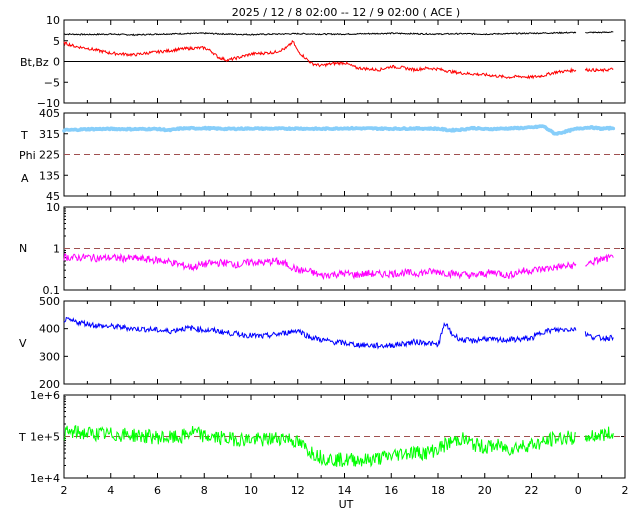 This screenshot has width=640, height=512. What do you see at coordinates (438, 490) in the screenshot?
I see `xtick-label: 18` at bounding box center [438, 490].